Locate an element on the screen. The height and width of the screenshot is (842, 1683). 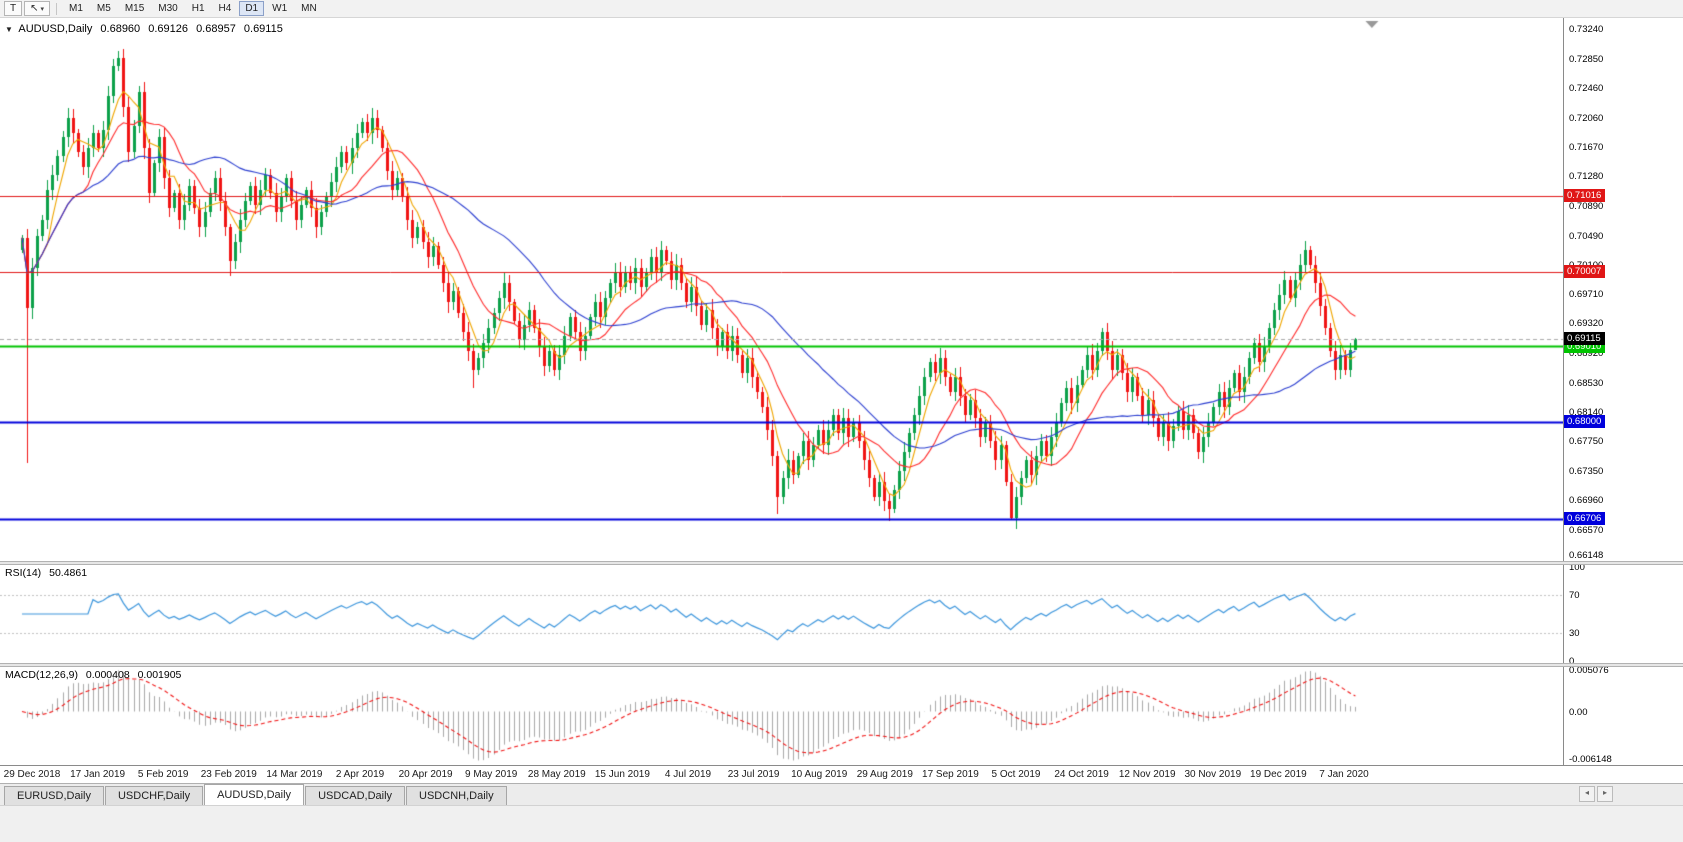
toolbar-separator is located at coordinates (57, 8).